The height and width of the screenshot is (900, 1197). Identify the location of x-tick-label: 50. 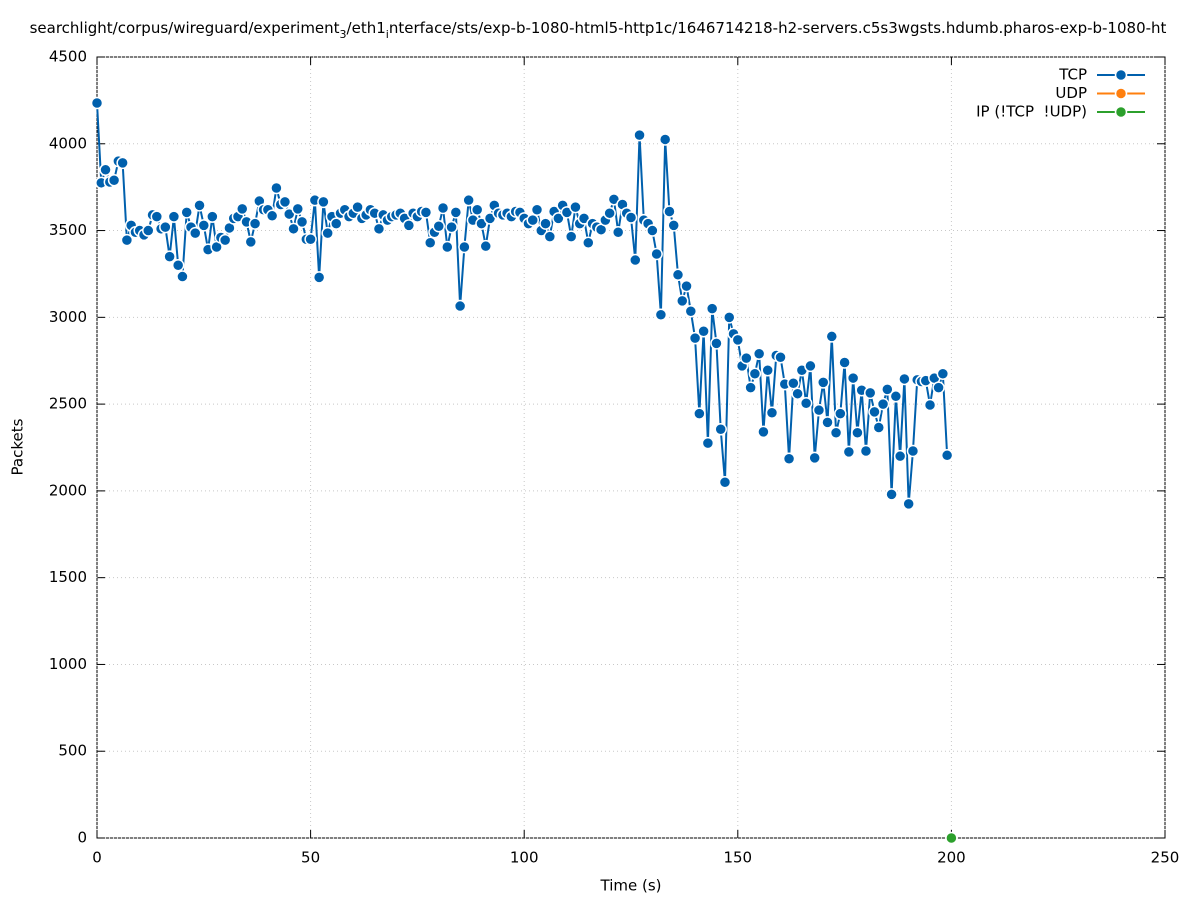
(310, 858).